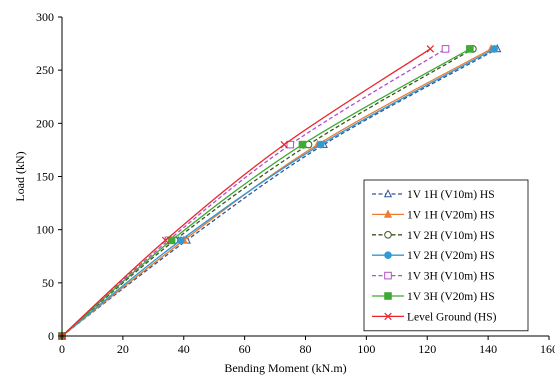  Describe the element at coordinates (285, 368) in the screenshot. I see `x-axis-title: Bending Moment (kN.m)` at that location.